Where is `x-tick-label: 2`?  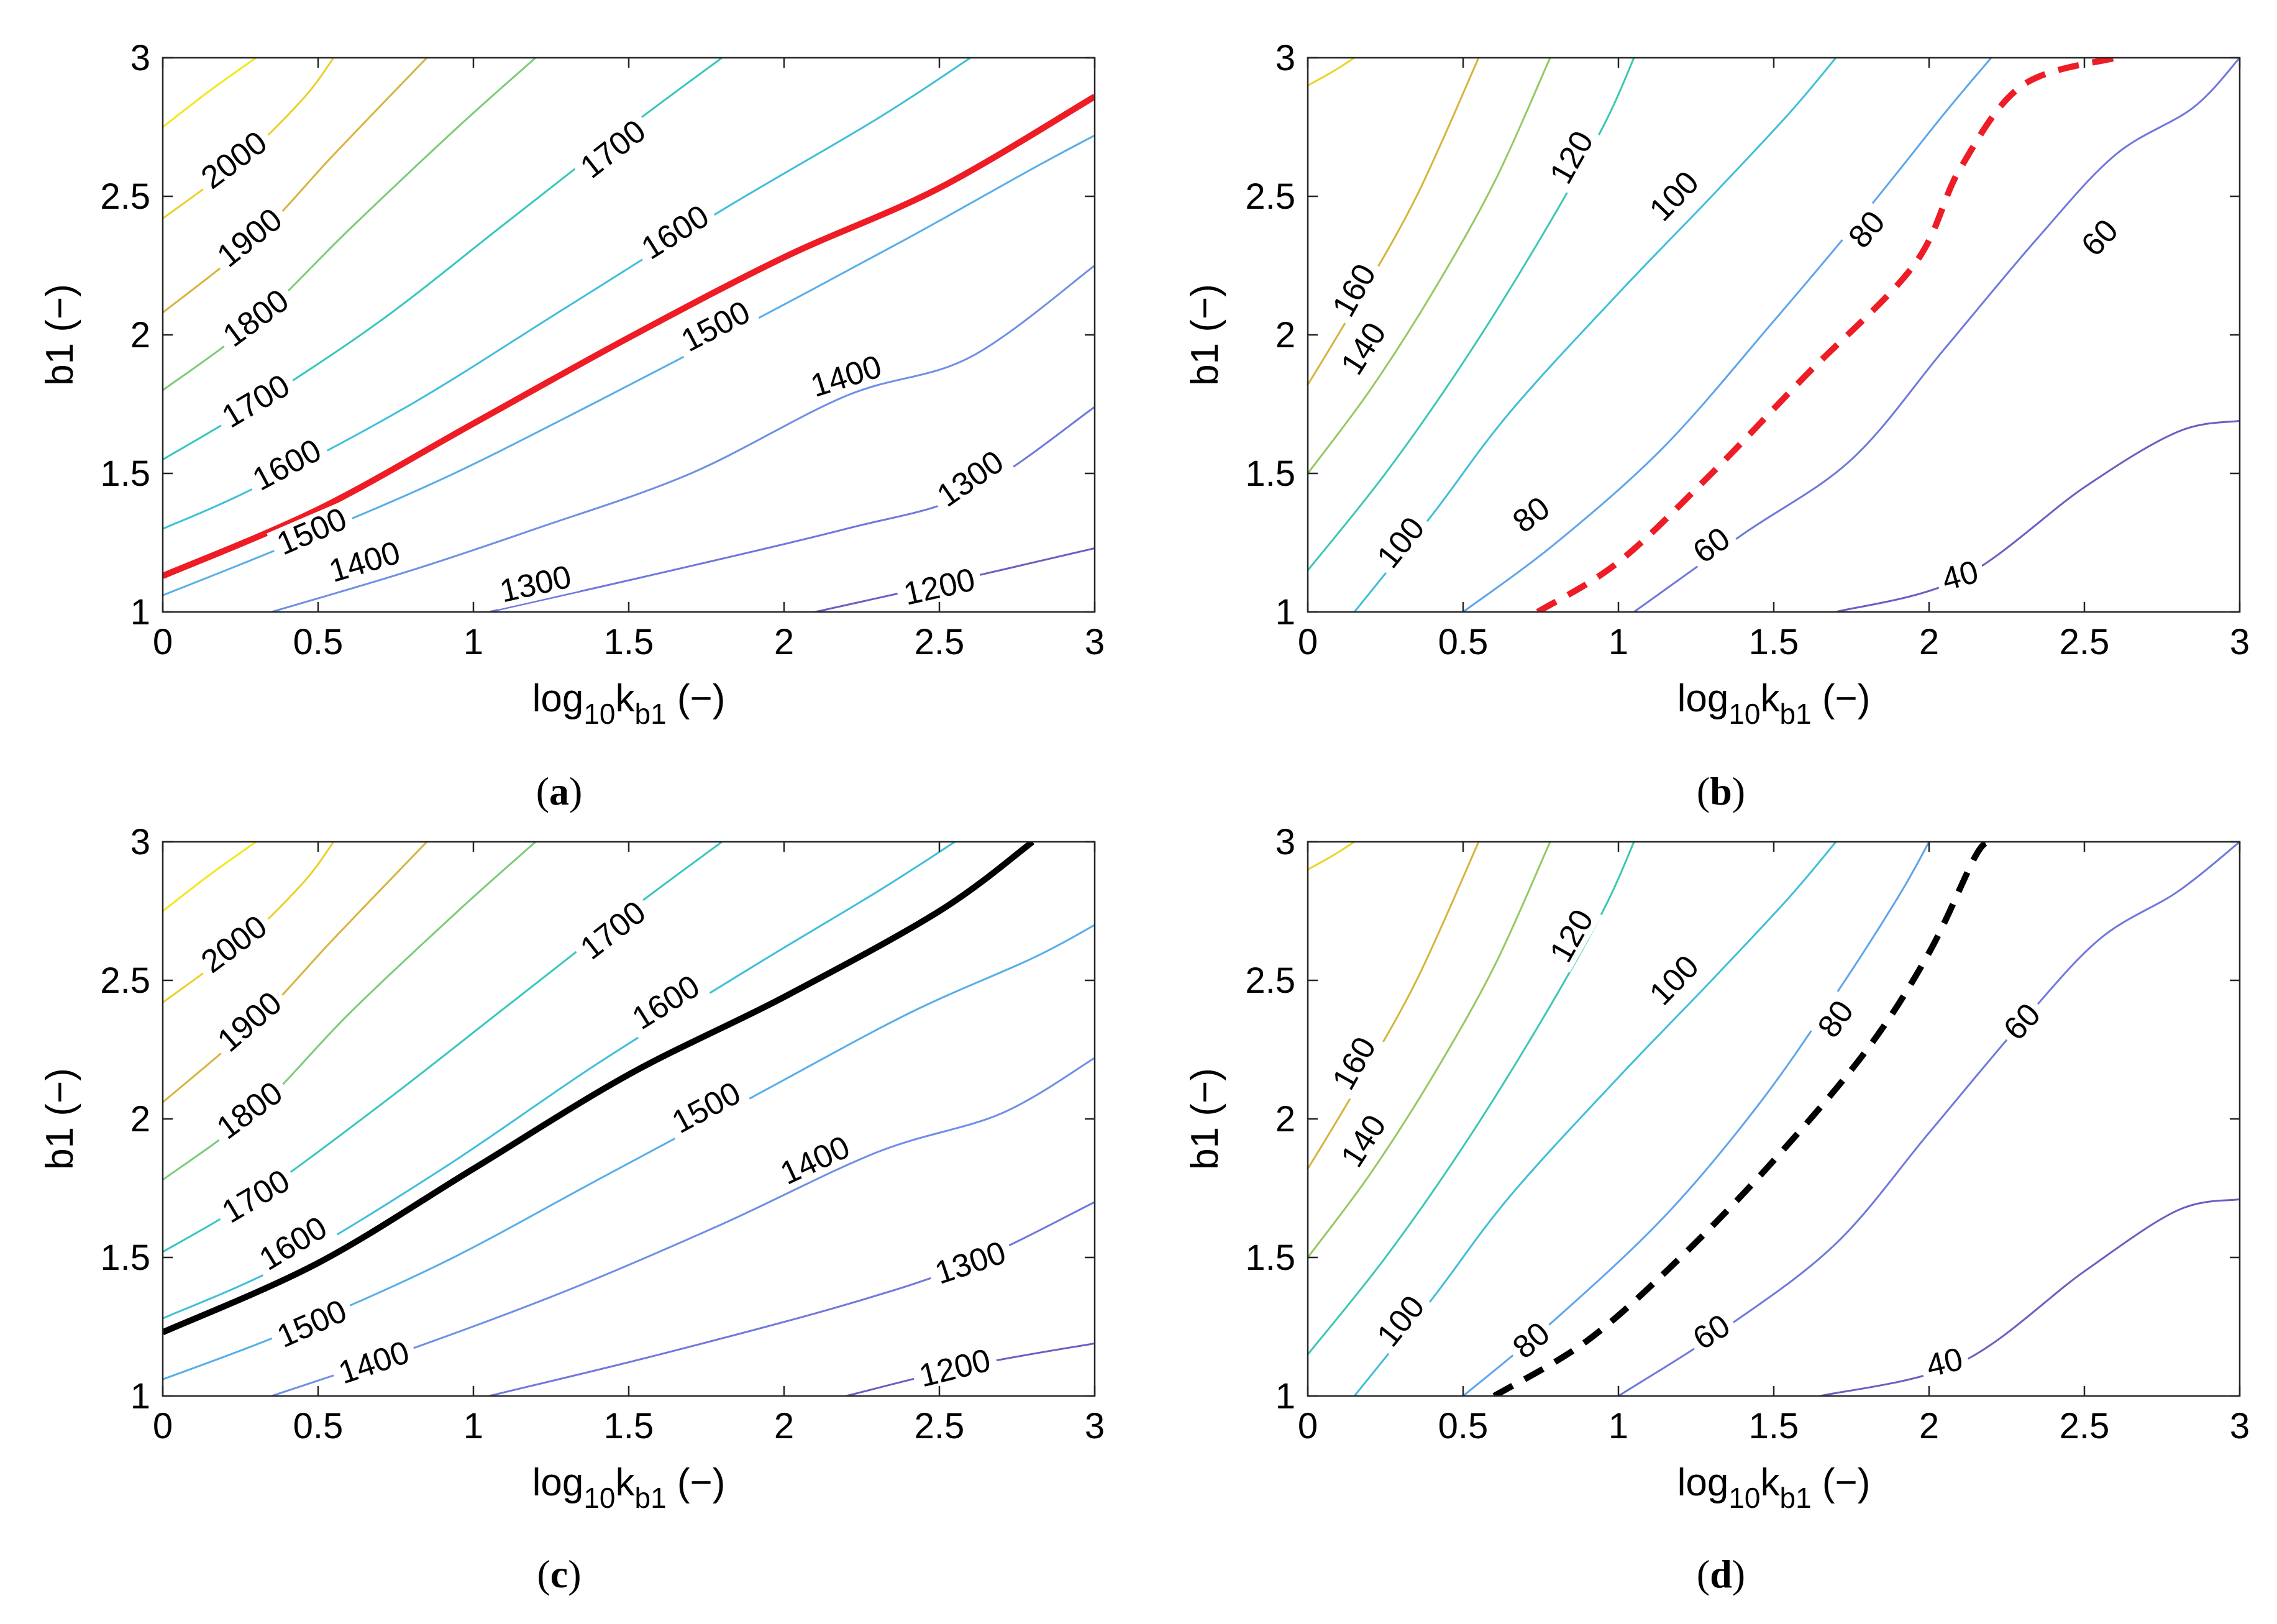
x-tick-label: 2 is located at coordinates (784, 1426).